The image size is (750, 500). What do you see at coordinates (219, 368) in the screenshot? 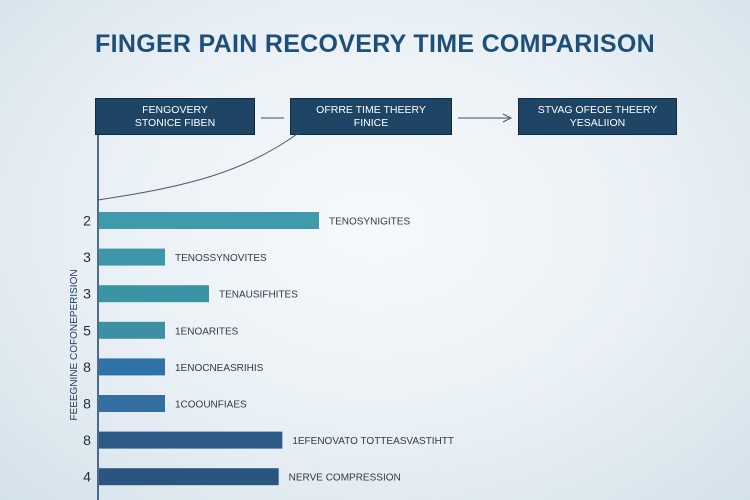
I see `bar-label: 1ENOCNEASRIHIS` at bounding box center [219, 368].